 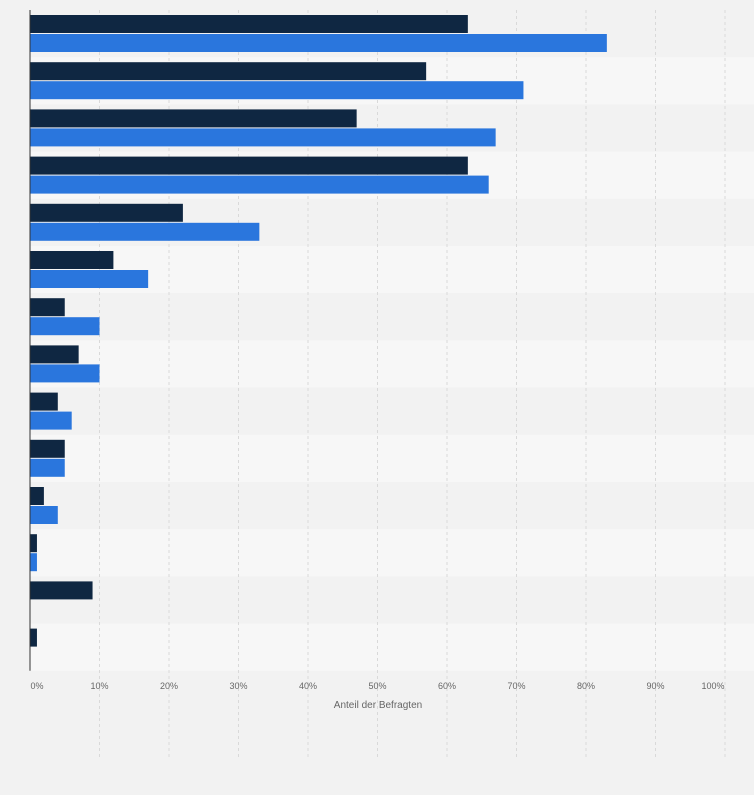 I want to click on x-tick-label: 30%, so click(x=238, y=686).